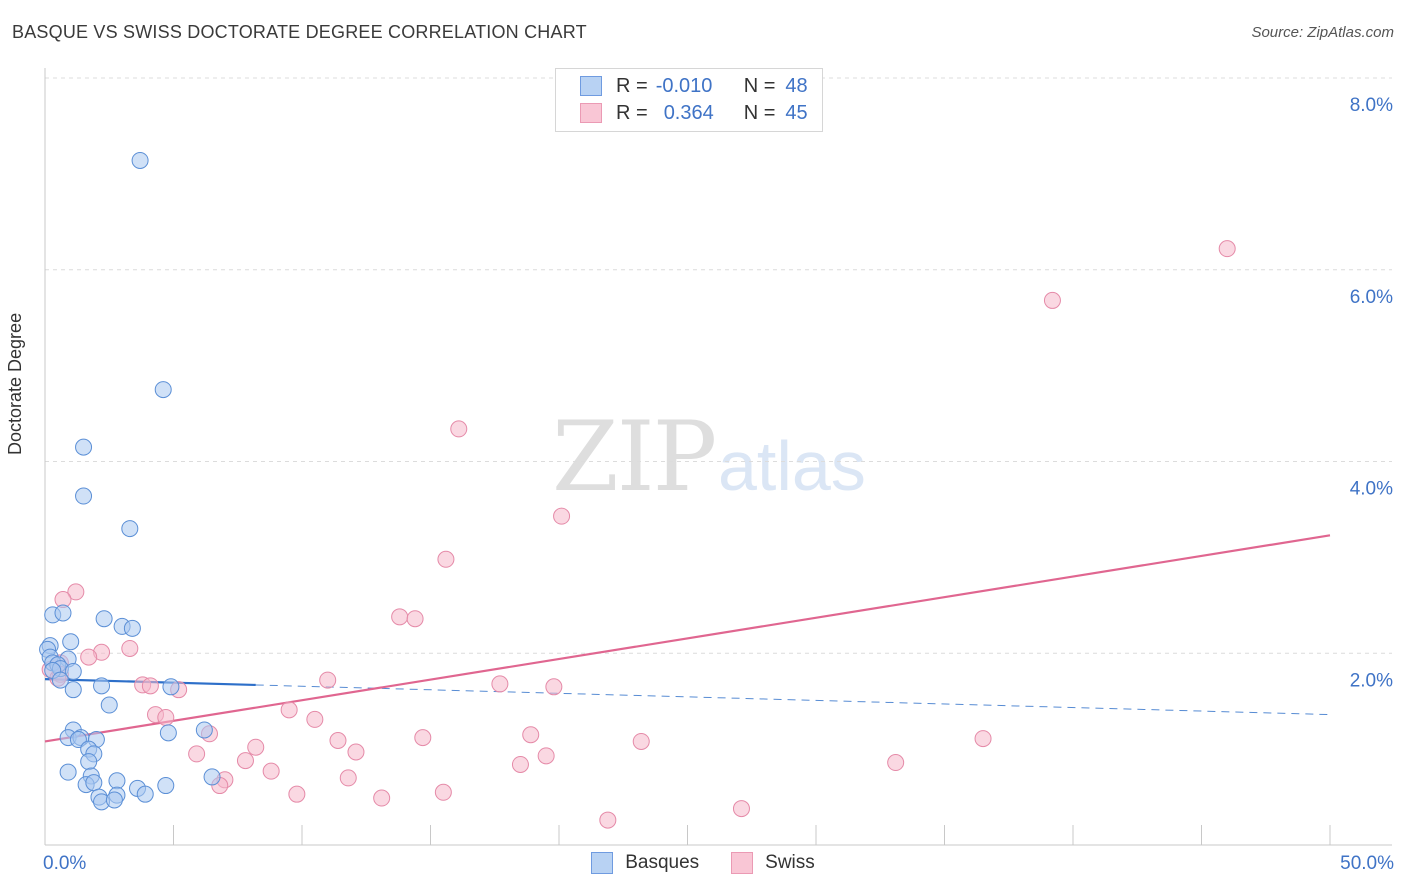 The height and width of the screenshot is (892, 1406). Describe the element at coordinates (1371, 489) in the screenshot. I see `y-tick-label: 4.0%` at that location.